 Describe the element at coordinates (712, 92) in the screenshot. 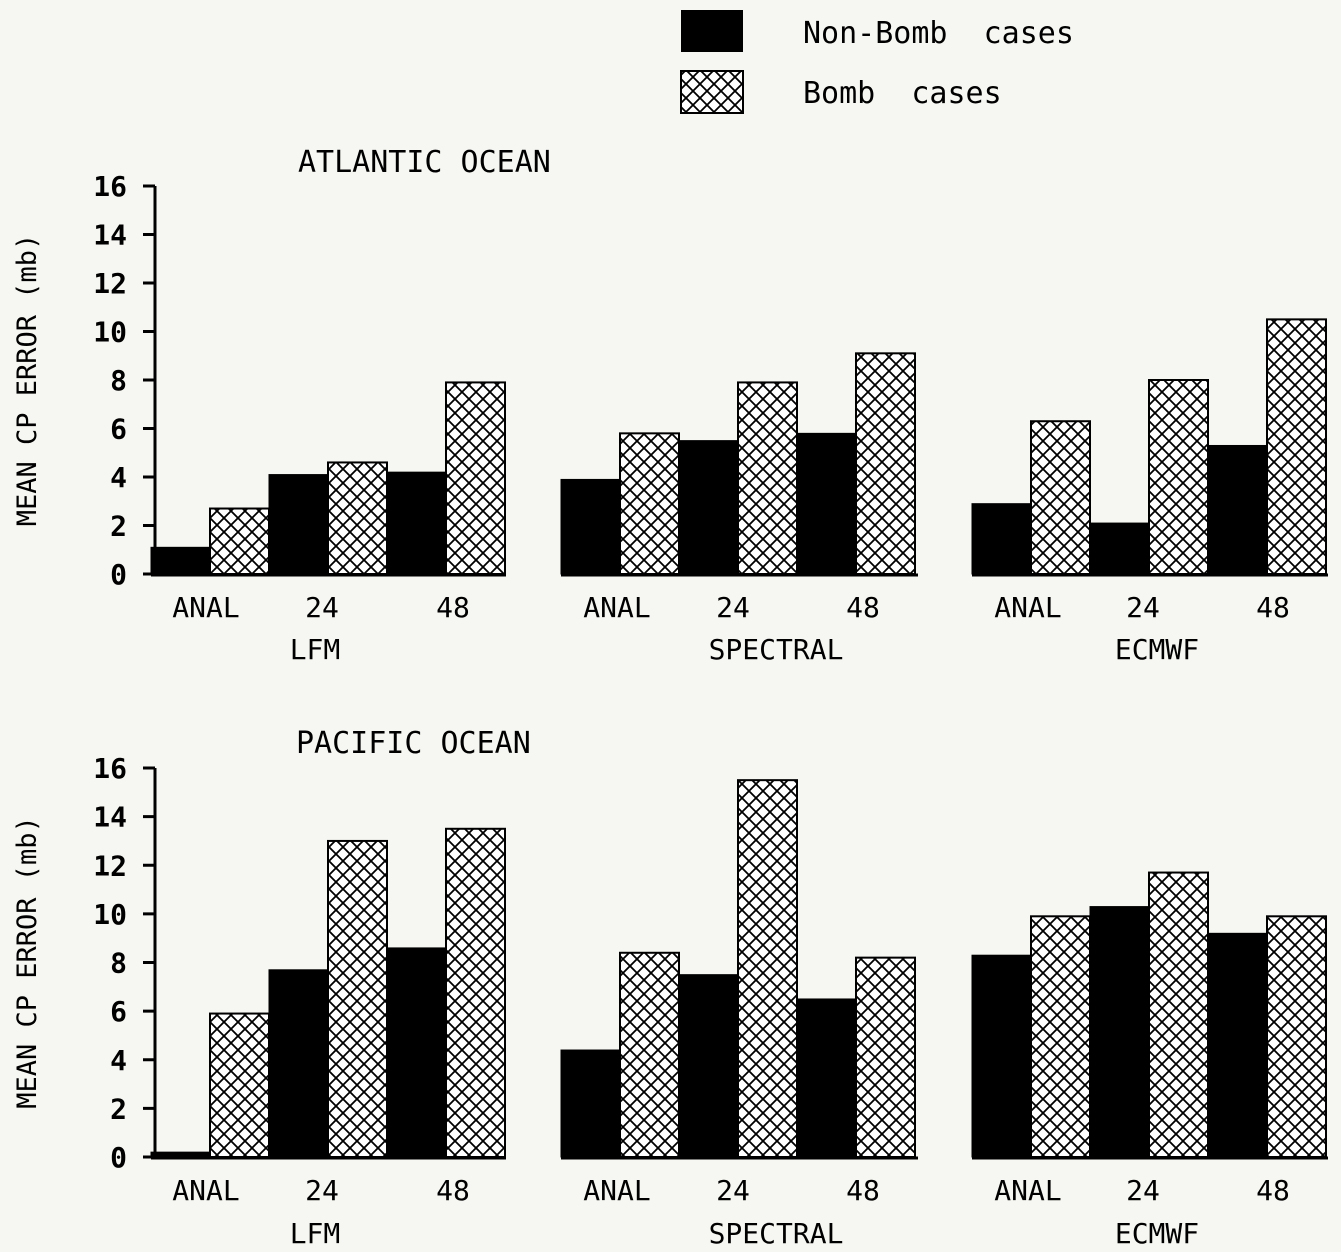

I see `legend-swatch-bomb` at that location.